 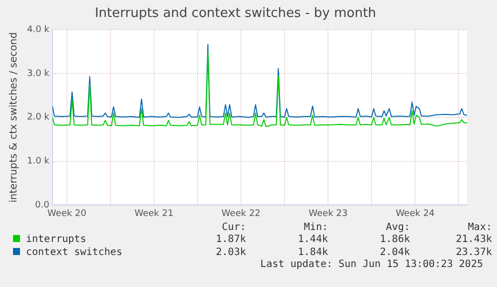 I want to click on text: Avg:, so click(x=397, y=227).